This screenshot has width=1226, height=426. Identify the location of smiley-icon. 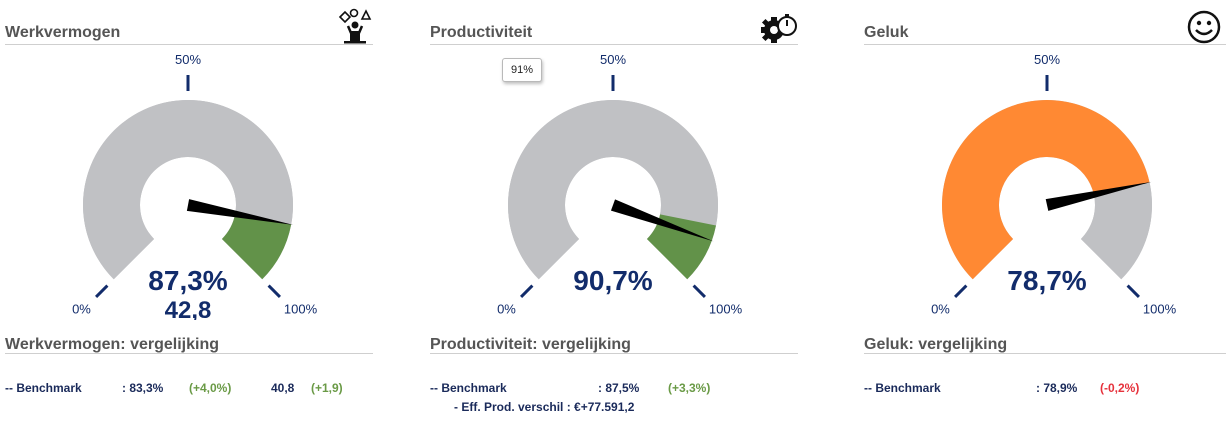
(1204, 27).